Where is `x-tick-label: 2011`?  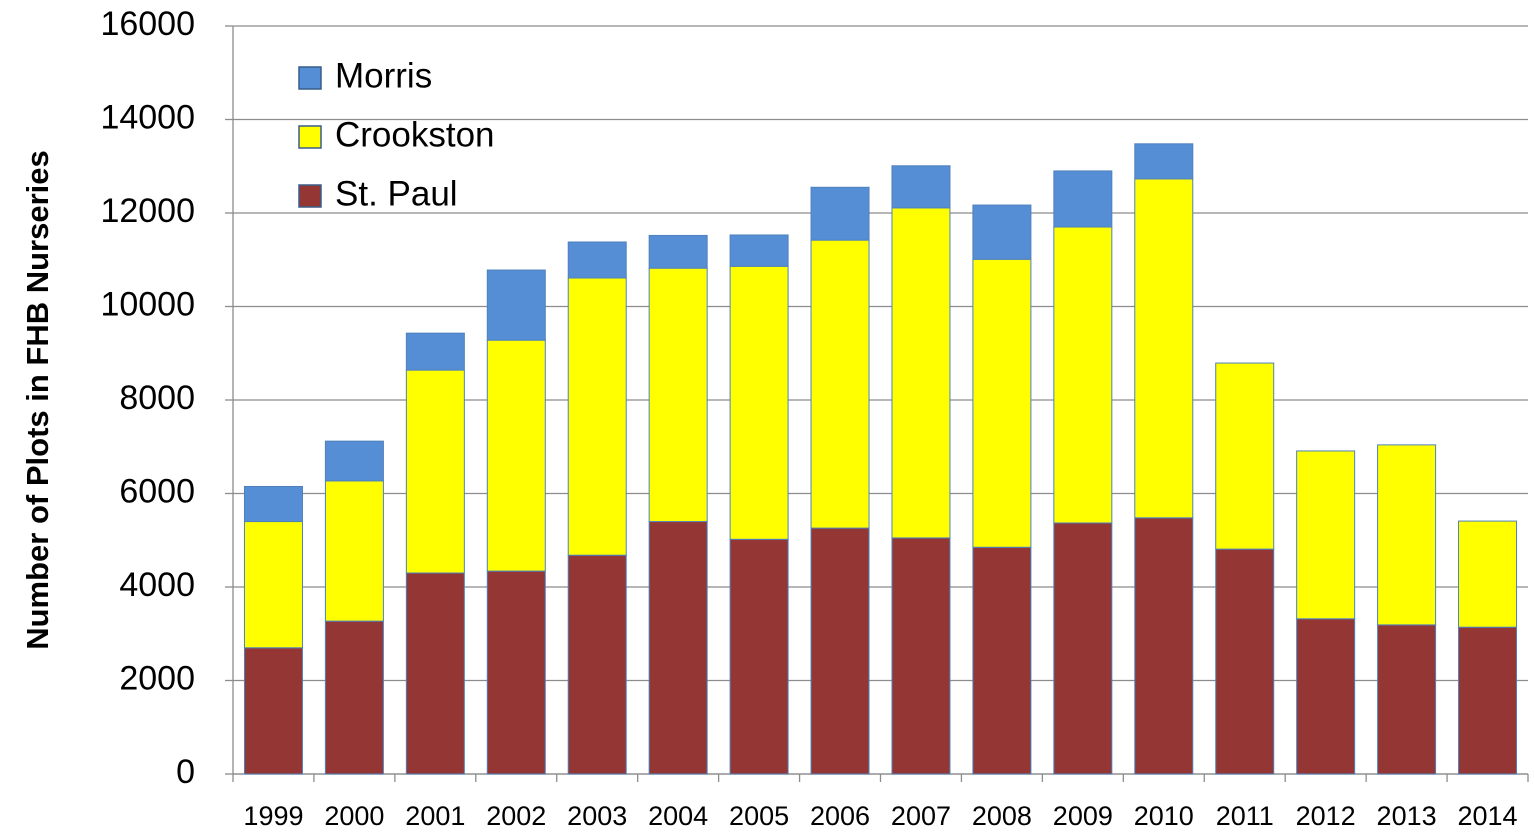
x-tick-label: 2011 is located at coordinates (1245, 816).